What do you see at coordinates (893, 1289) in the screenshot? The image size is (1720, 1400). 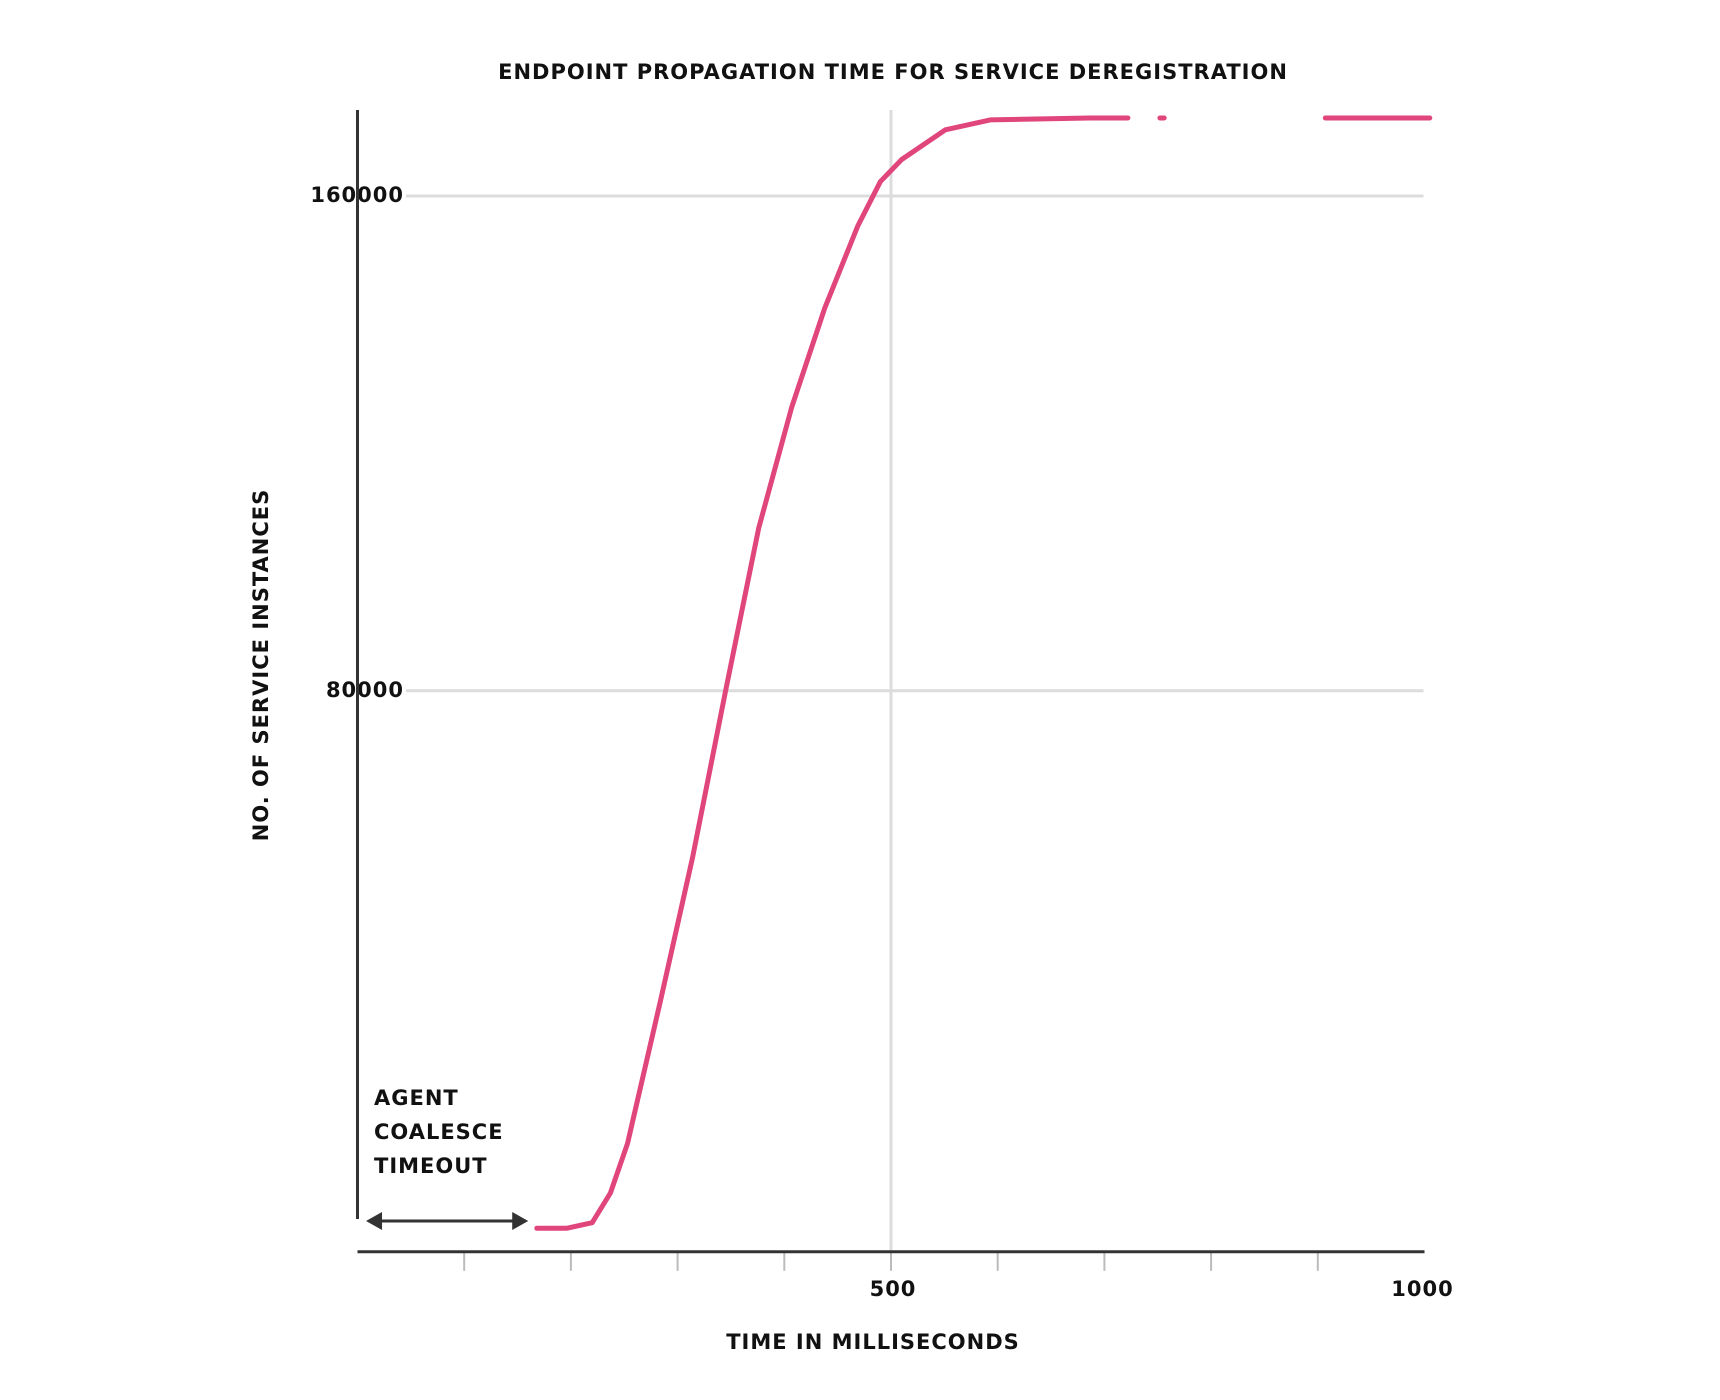 I see `x-tick-label: 500` at bounding box center [893, 1289].